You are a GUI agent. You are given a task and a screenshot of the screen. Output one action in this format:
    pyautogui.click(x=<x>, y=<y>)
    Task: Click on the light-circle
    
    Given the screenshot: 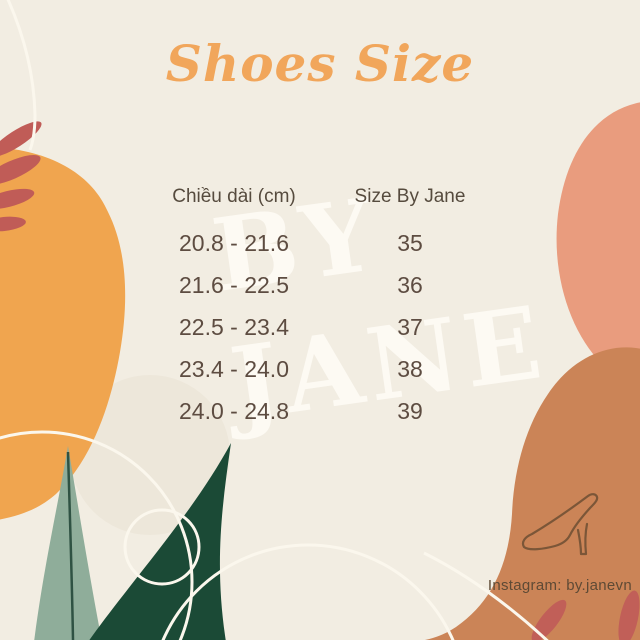 What is the action you would take?
    pyautogui.click(x=150, y=455)
    